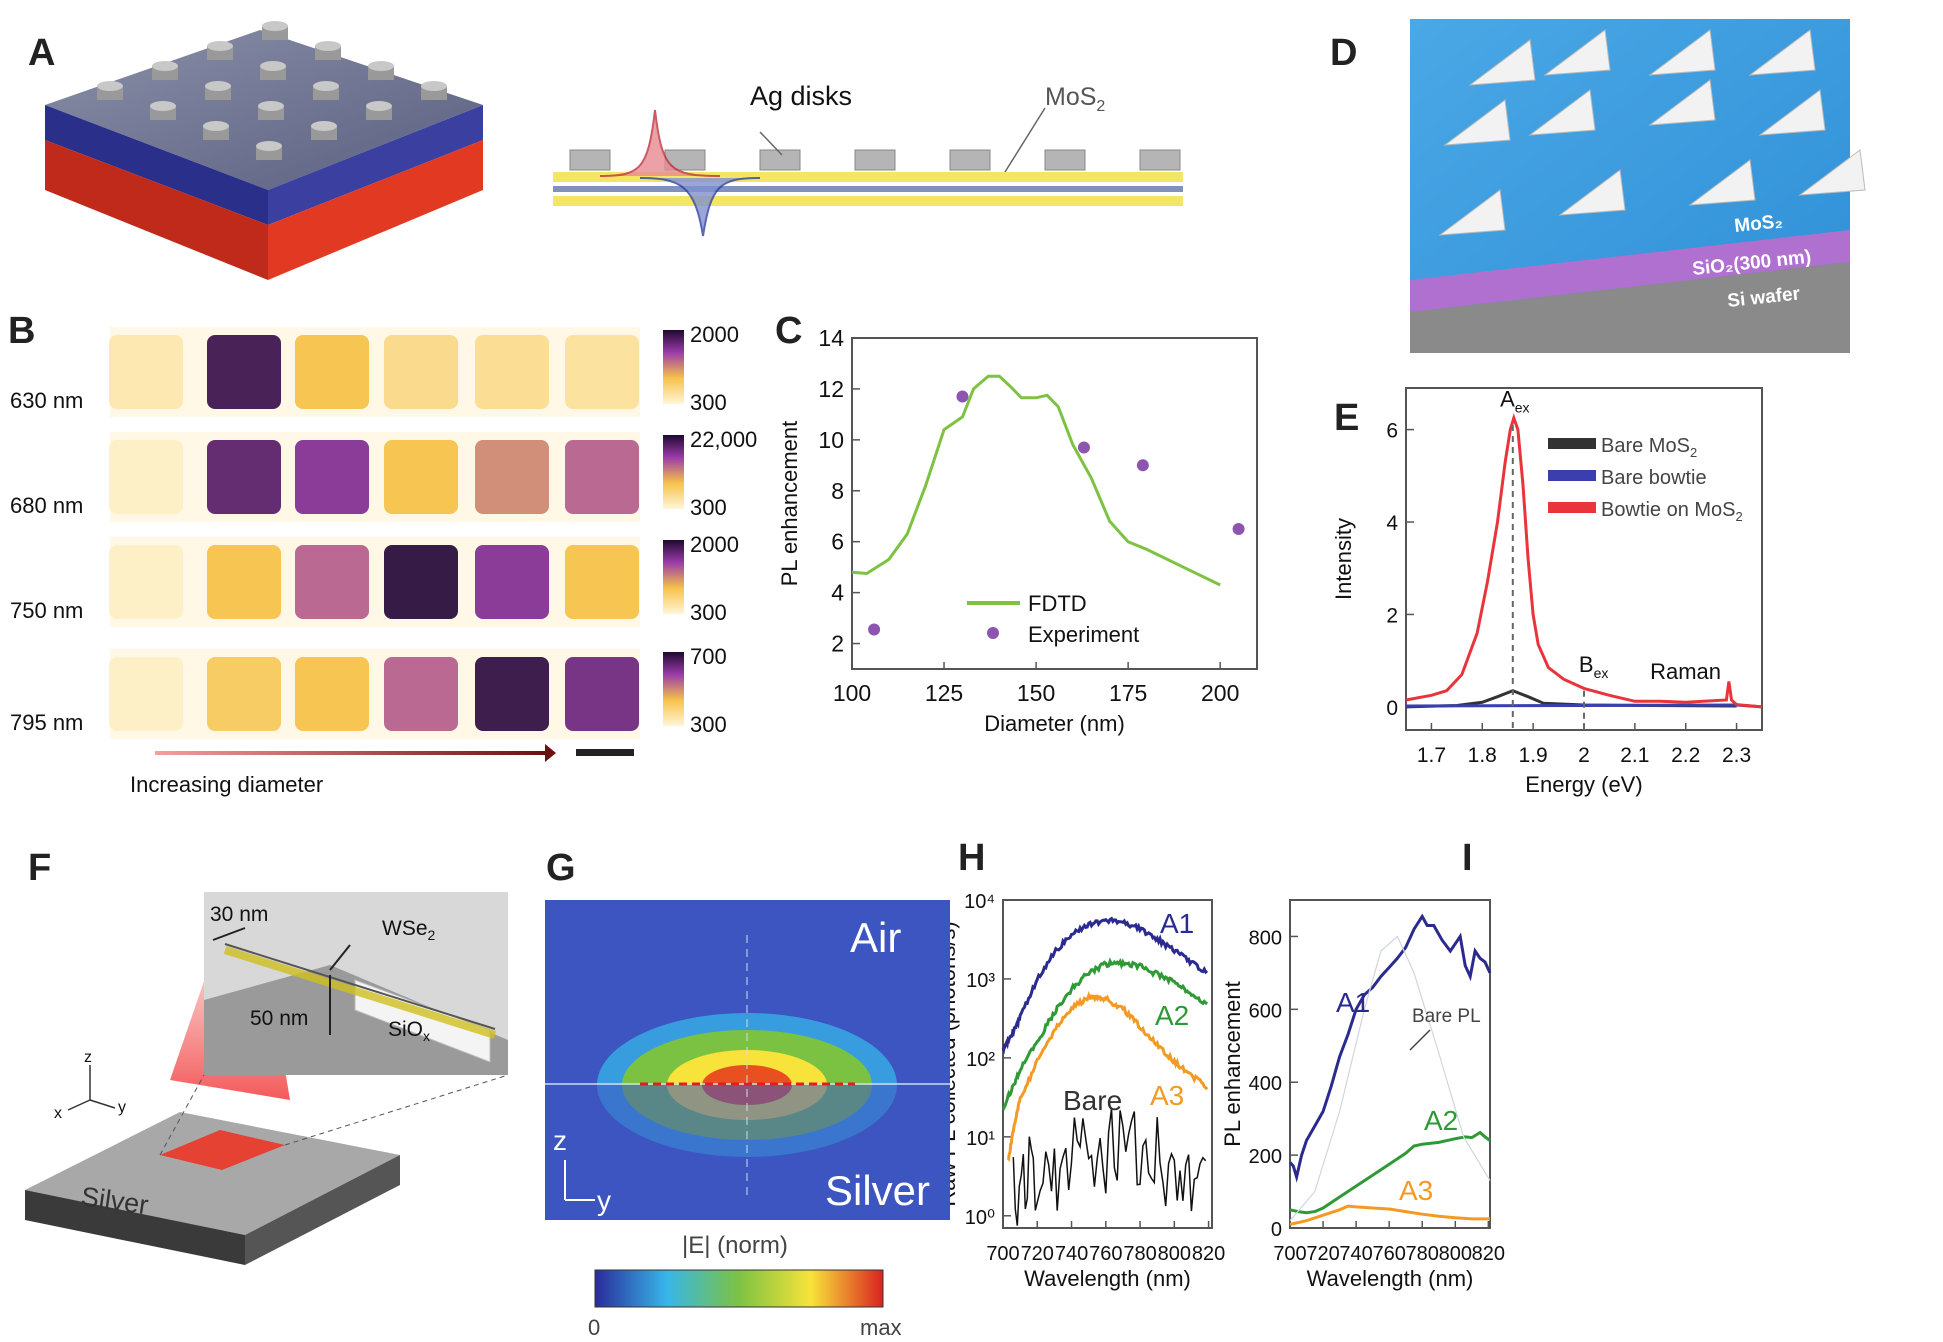 This screenshot has height=1342, width=1943. What do you see at coordinates (561, 868) in the screenshot?
I see `panel-label-g: G` at bounding box center [561, 868].